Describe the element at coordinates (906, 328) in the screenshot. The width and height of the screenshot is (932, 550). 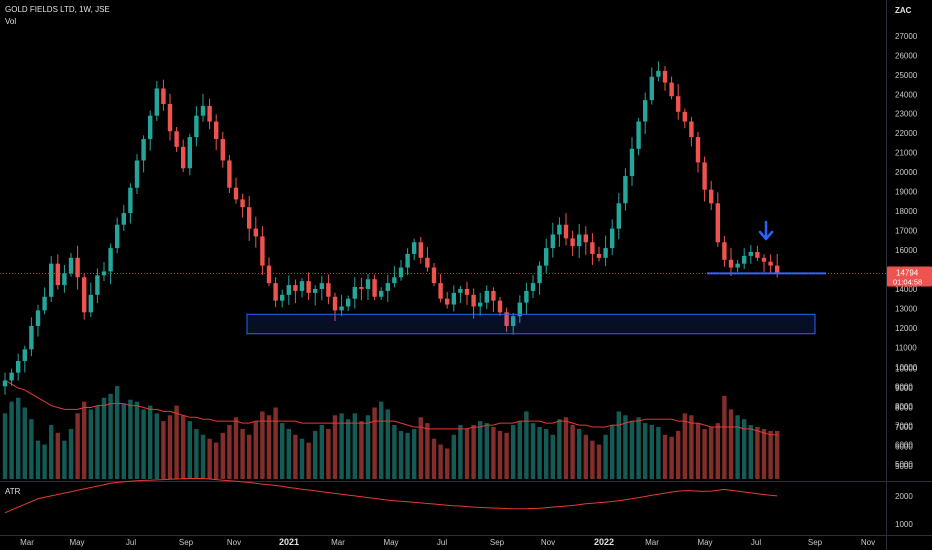
I see `price-tick-label: 12000` at that location.